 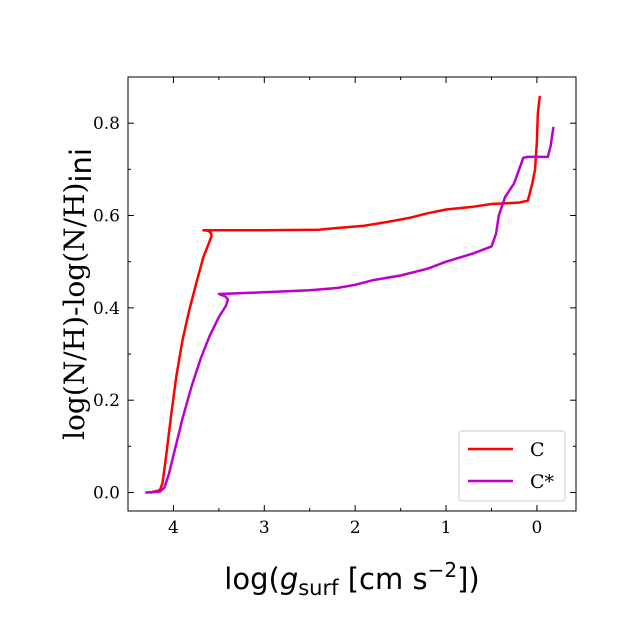 I want to click on y-tick-label: 0.6, so click(x=106, y=217).